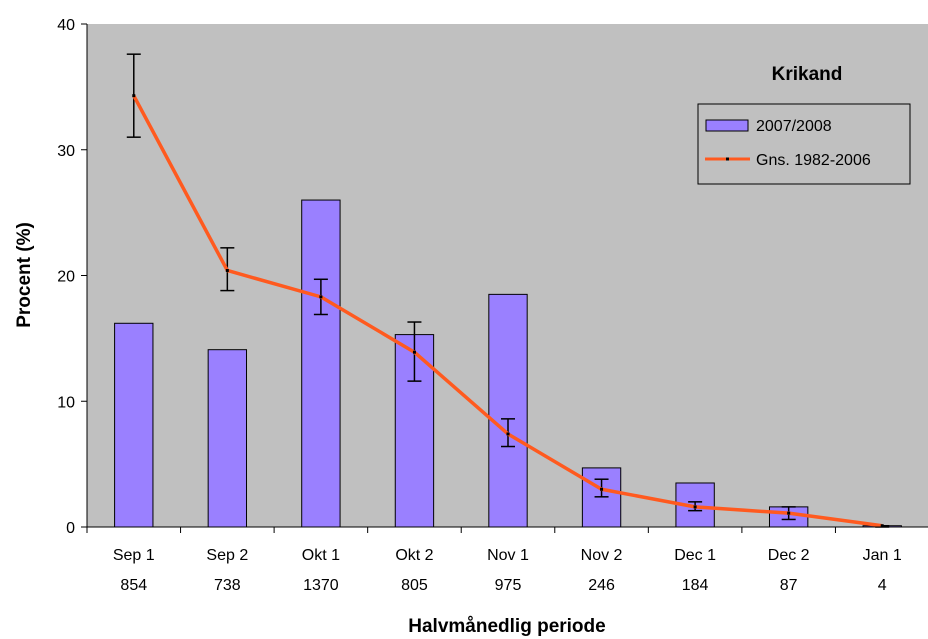 This screenshot has height=639, width=928. What do you see at coordinates (789, 555) in the screenshot?
I see `x-tick-label: Dec 2` at bounding box center [789, 555].